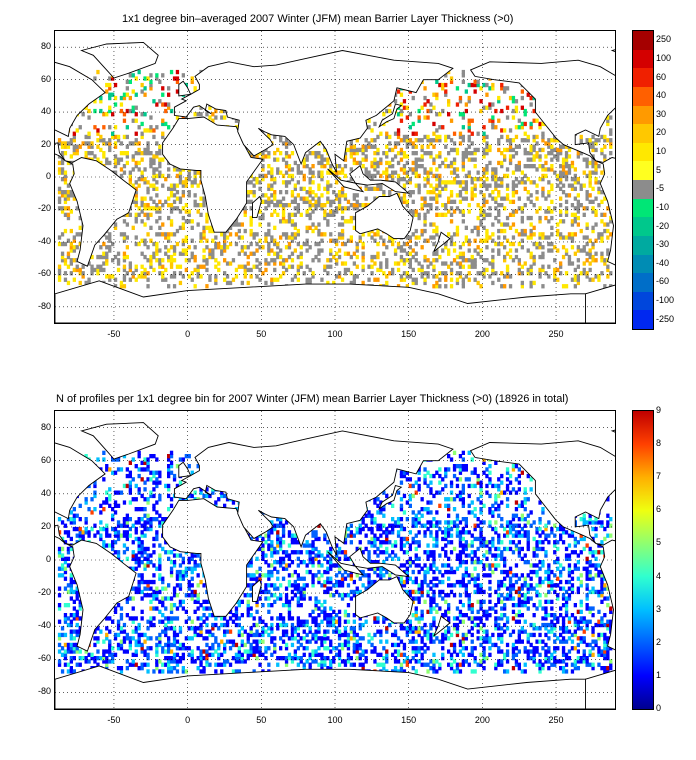  What do you see at coordinates (45, 492) in the screenshot?
I see `bottom-y-tick-label: 40` at bounding box center [45, 492].